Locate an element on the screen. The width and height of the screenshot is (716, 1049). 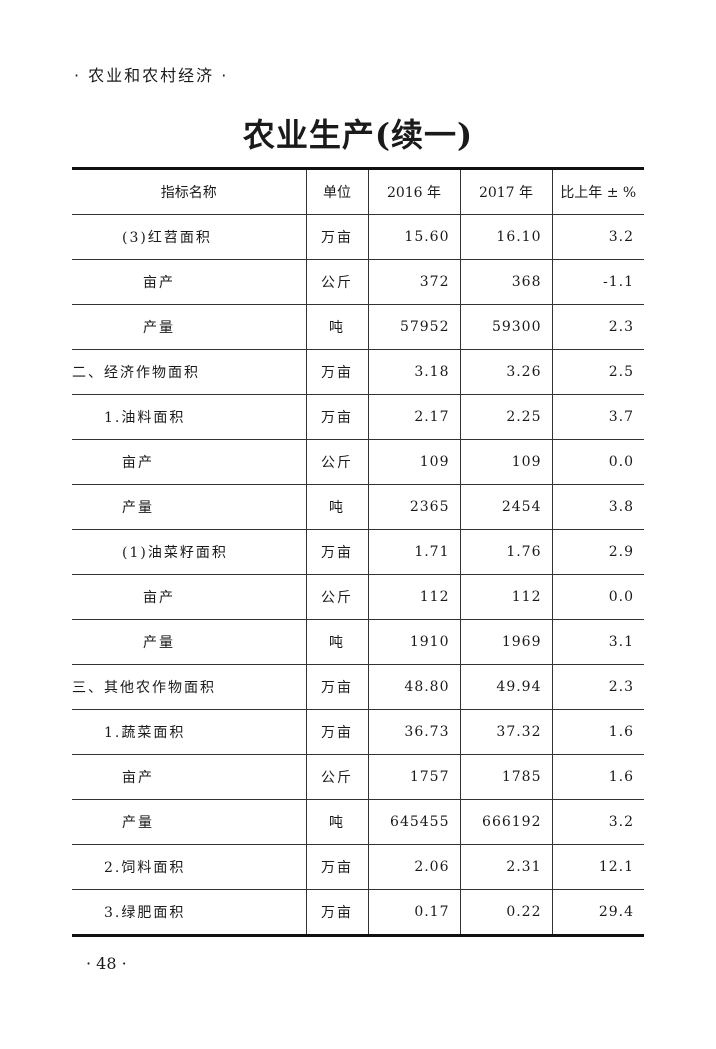
value-2017: 1785 is located at coordinates (505, 777).